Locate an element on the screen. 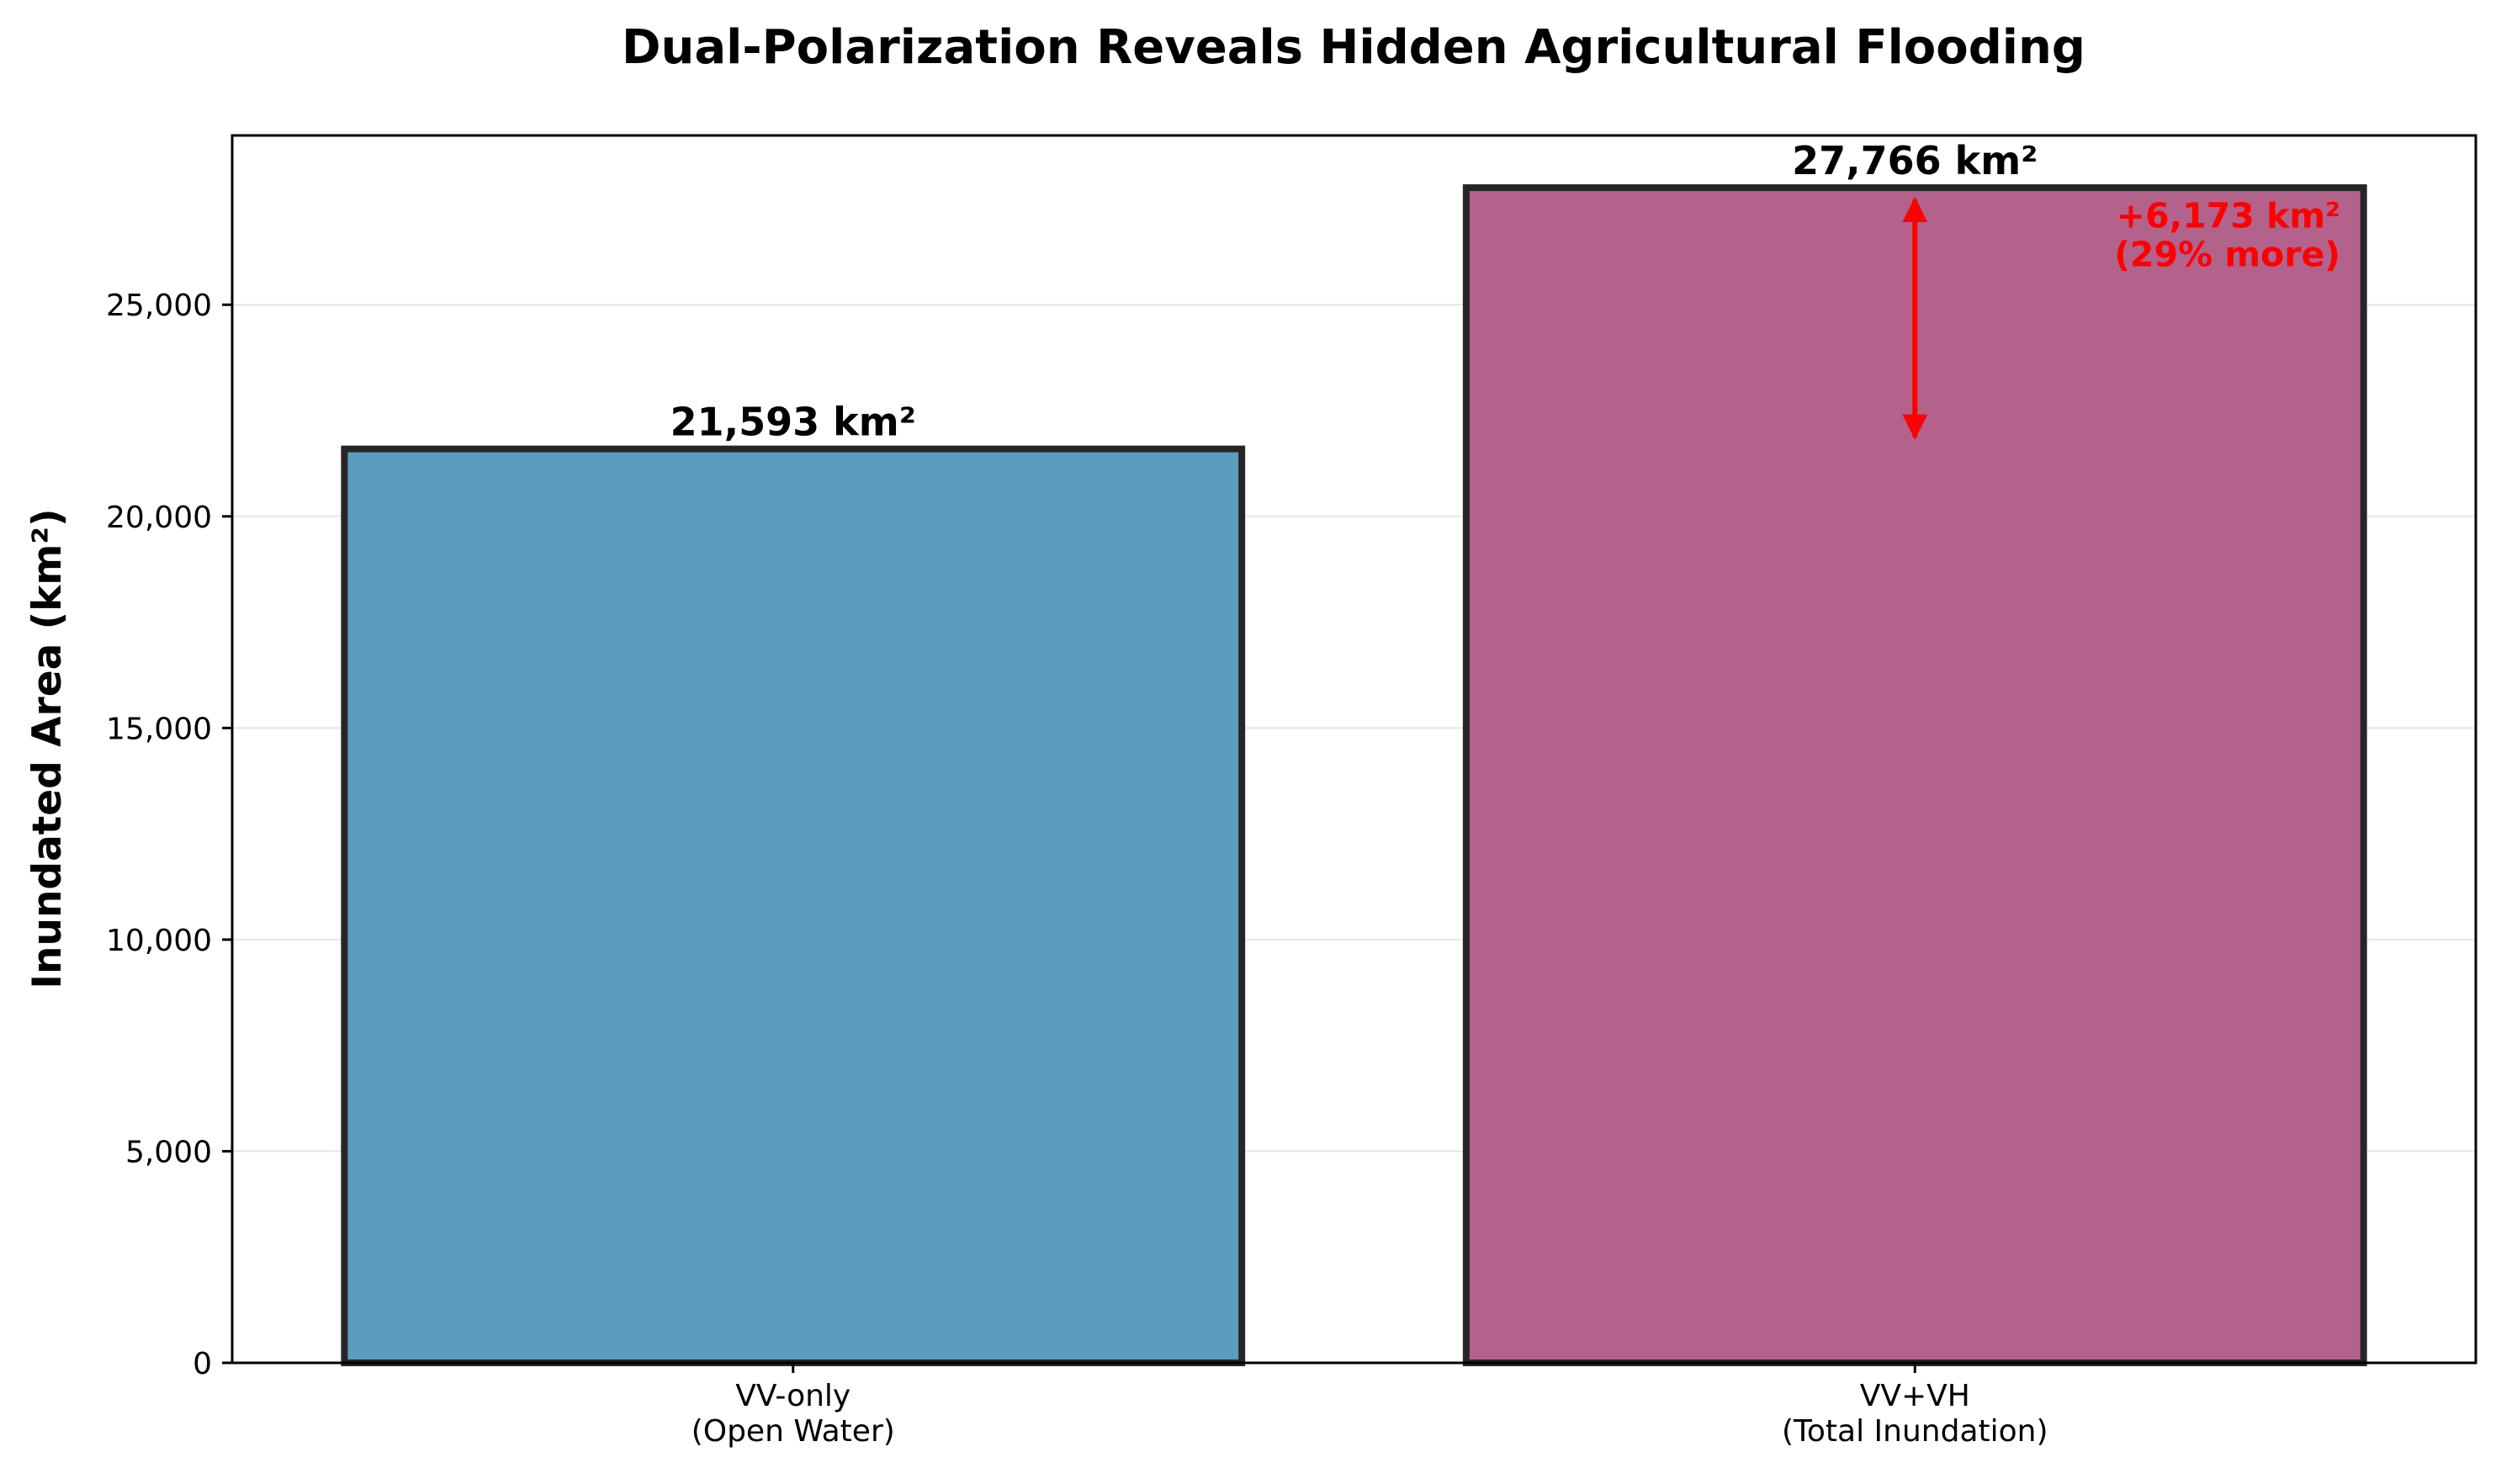 The width and height of the screenshot is (2496, 1484). y-tick-label: 15,000 is located at coordinates (159, 729).